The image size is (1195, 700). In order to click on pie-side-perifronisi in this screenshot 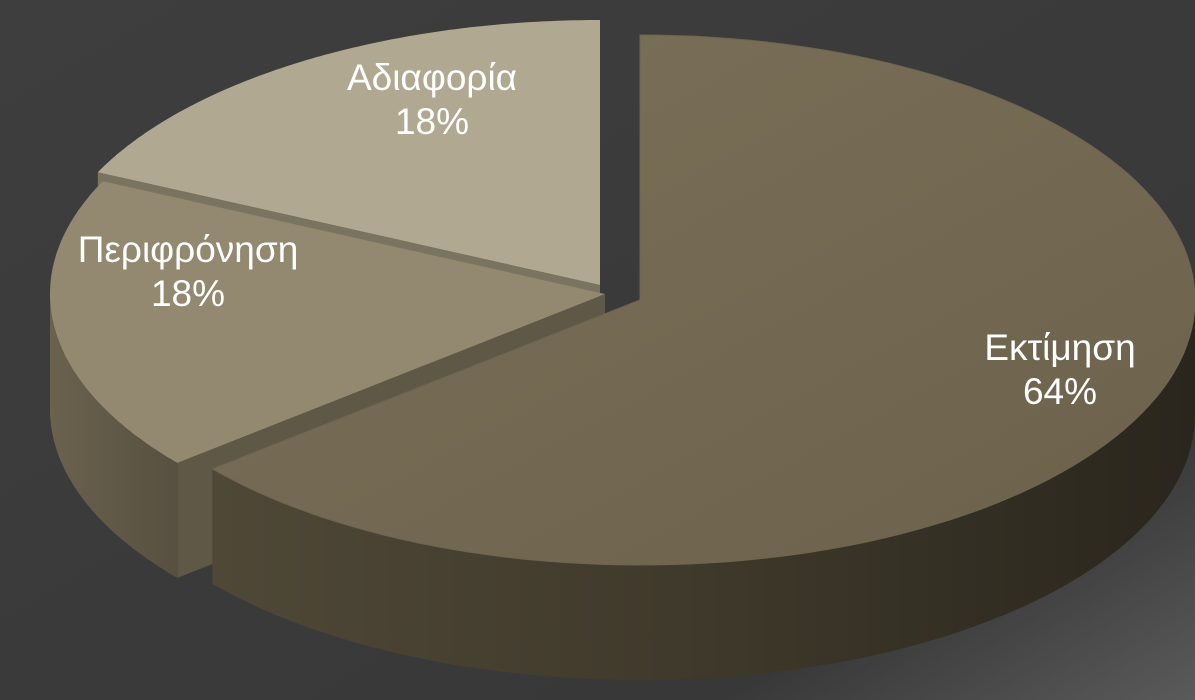, I will do `click(114, 436)`.